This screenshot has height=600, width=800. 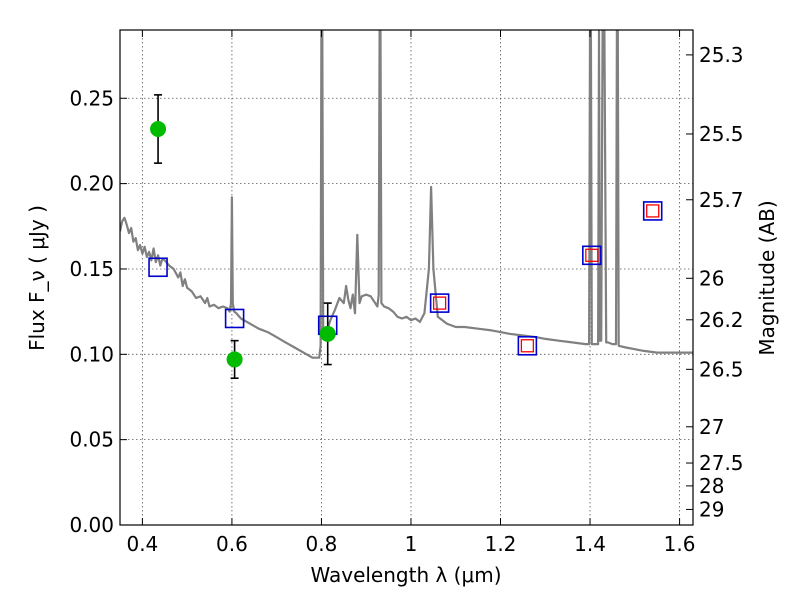 What do you see at coordinates (91, 440) in the screenshot?
I see `y-tick-label: 0.05` at bounding box center [91, 440].